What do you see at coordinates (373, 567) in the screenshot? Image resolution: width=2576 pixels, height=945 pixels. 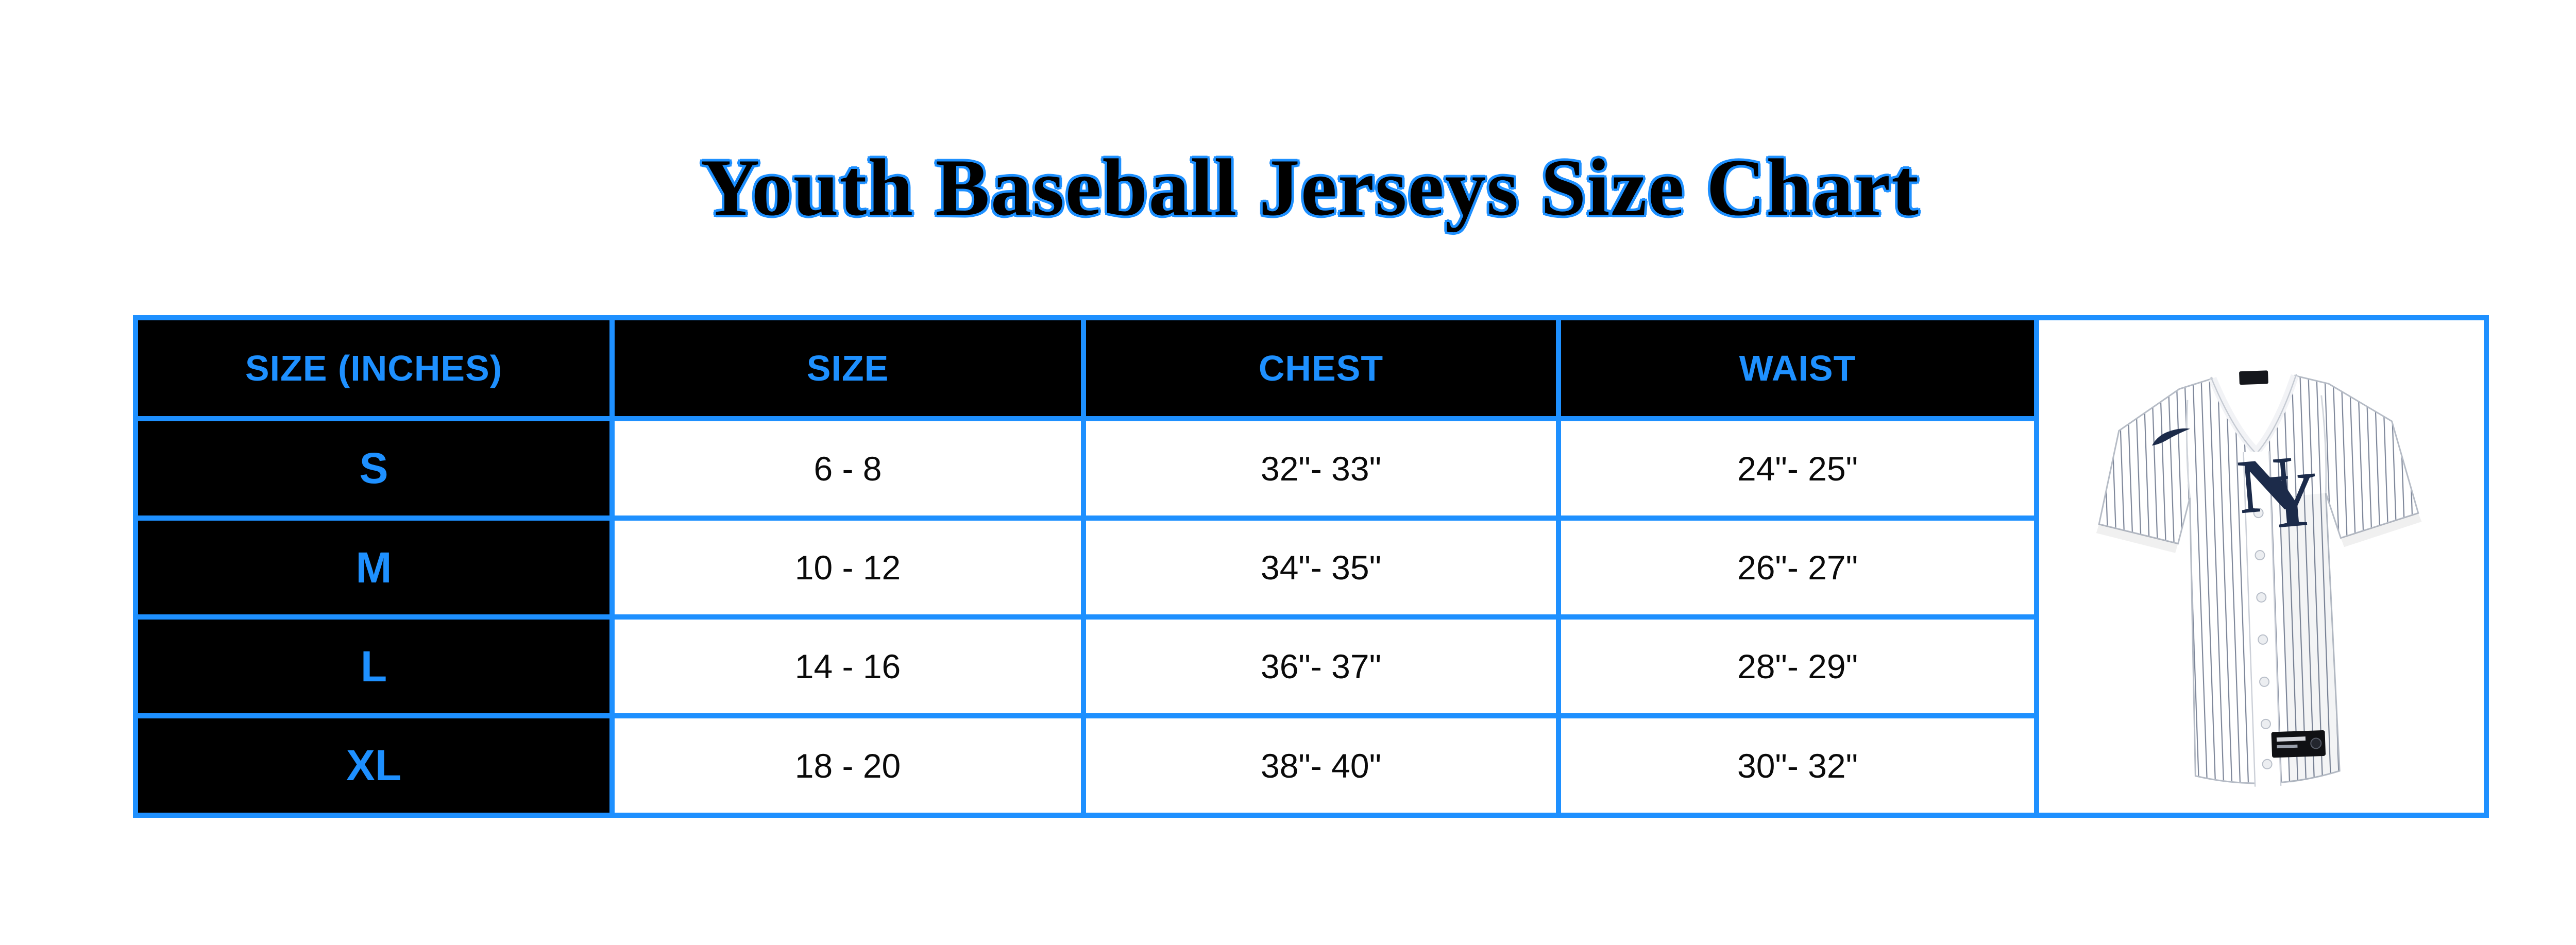 I see `row-label-m: M` at bounding box center [373, 567].